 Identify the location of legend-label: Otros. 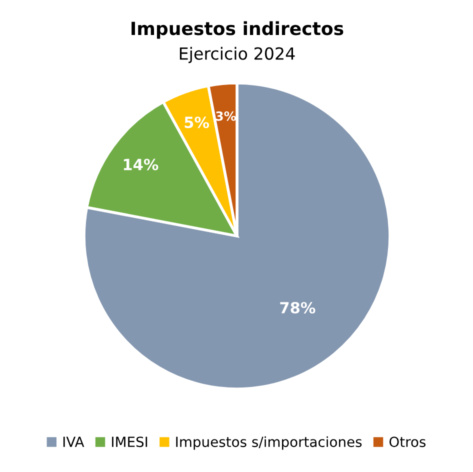
(407, 442).